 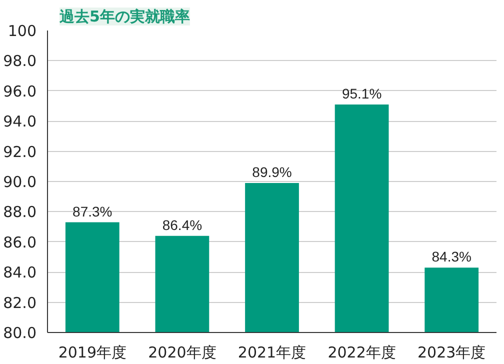 What do you see at coordinates (182, 353) in the screenshot?
I see `x-tick-label: 2020年度` at bounding box center [182, 353].